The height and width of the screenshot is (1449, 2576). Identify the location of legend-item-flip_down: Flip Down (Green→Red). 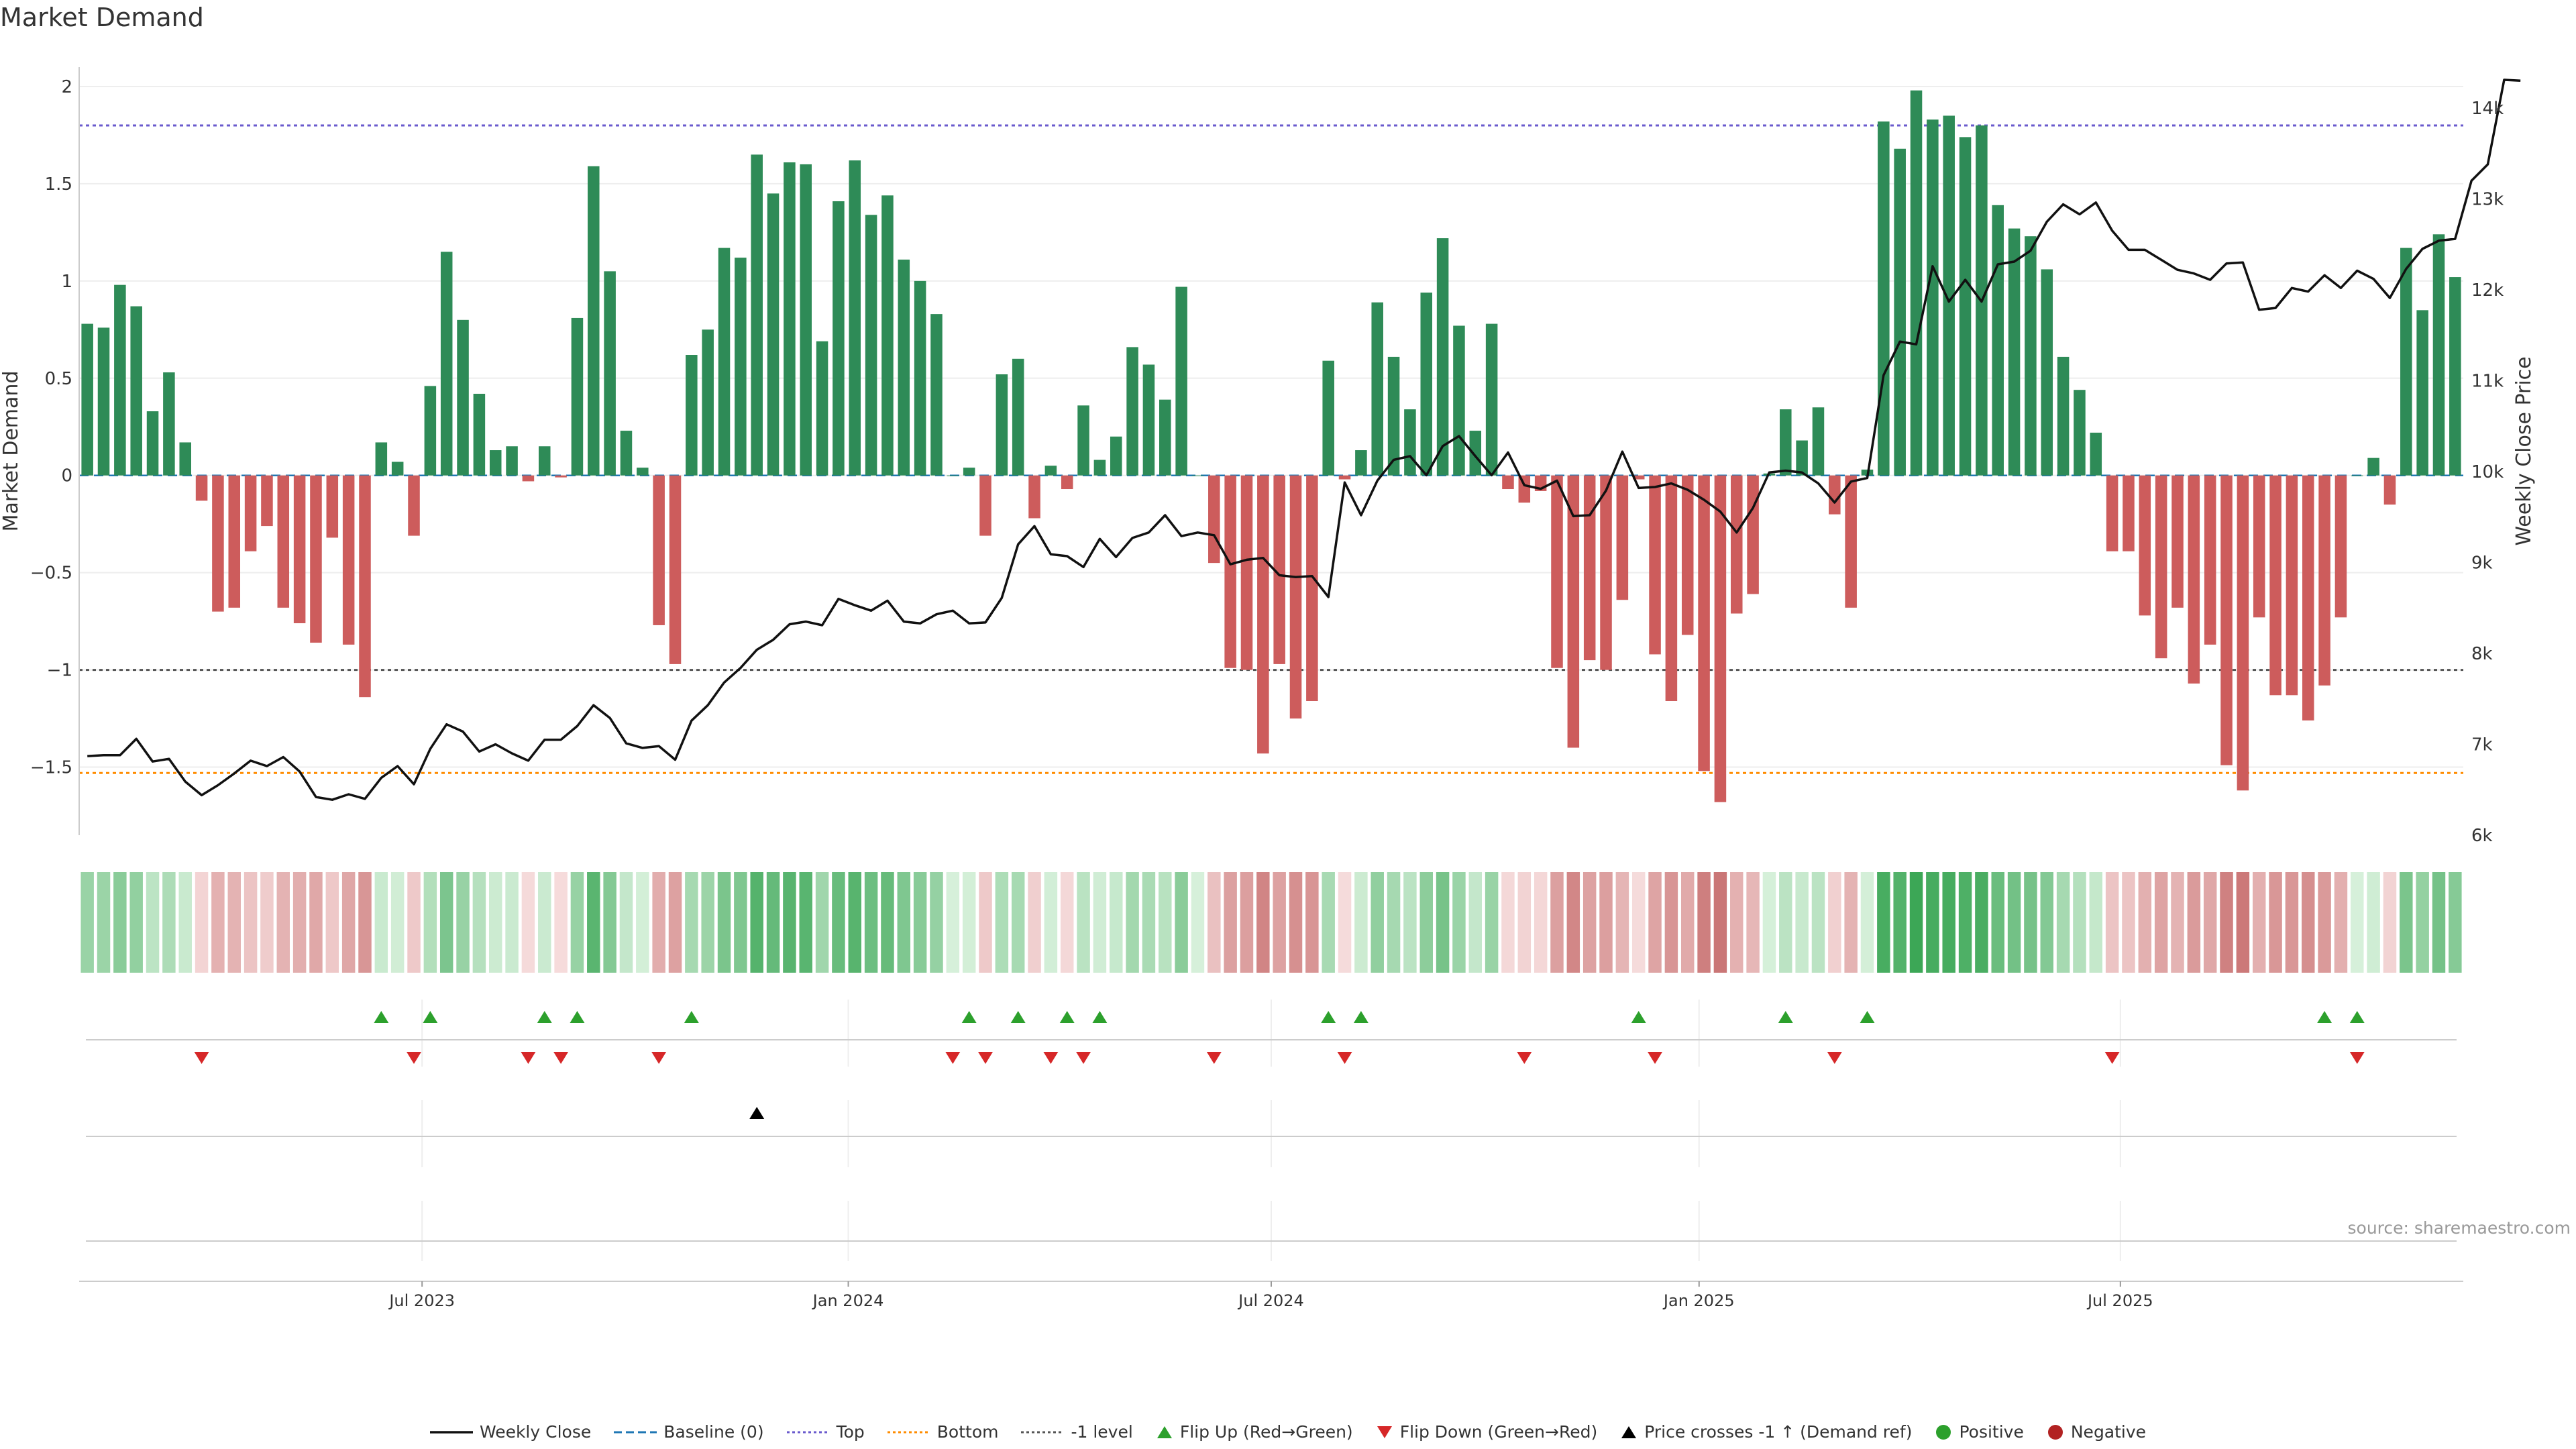
(1486, 1432).